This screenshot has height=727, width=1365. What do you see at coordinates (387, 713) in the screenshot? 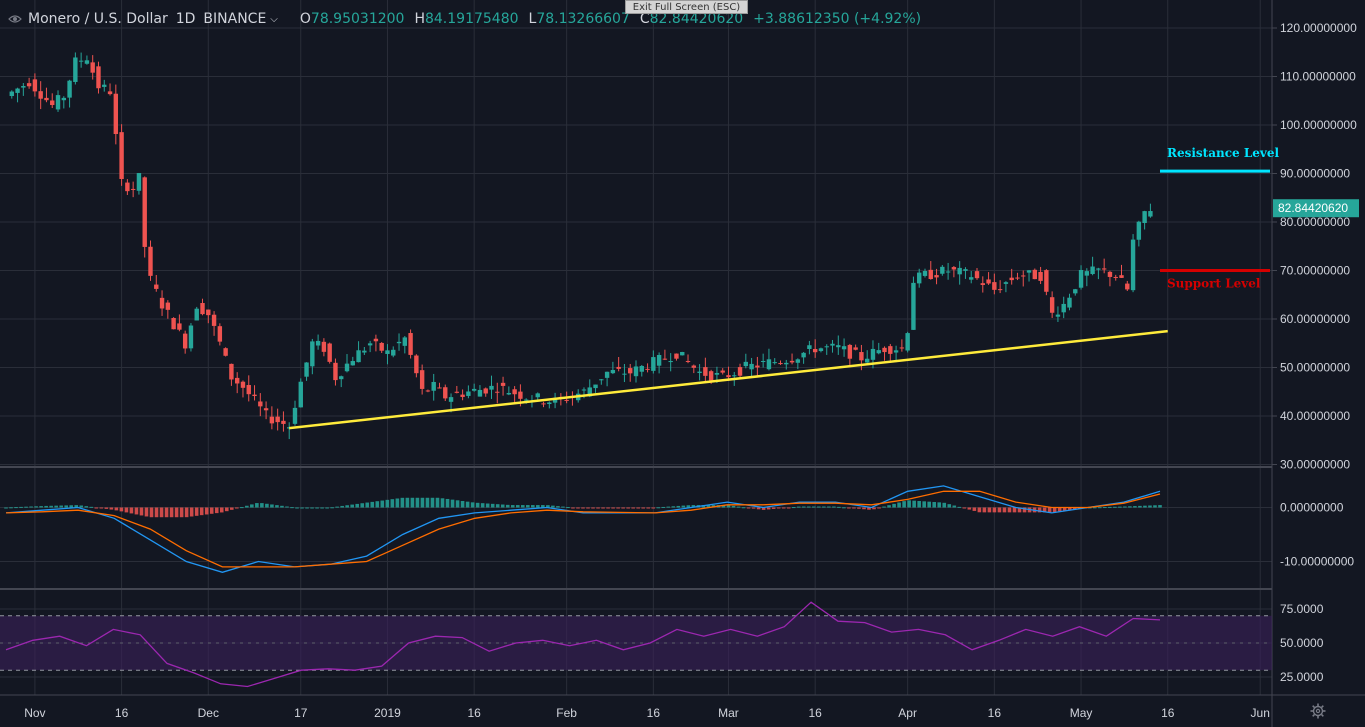
I see `time-tick-label: 2019` at bounding box center [387, 713].